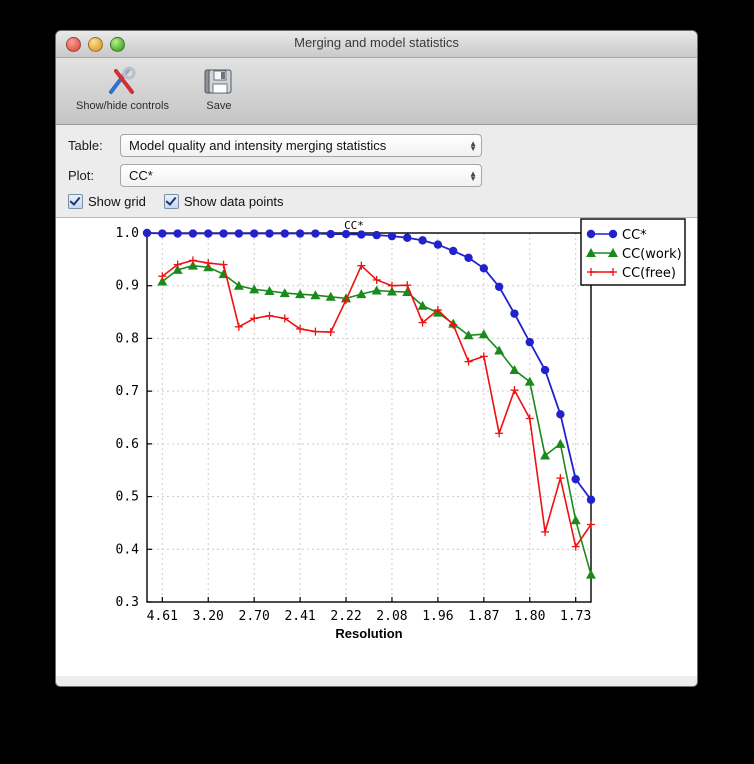 The image size is (754, 764). I want to click on y-tick-label: 0.4, so click(128, 549).